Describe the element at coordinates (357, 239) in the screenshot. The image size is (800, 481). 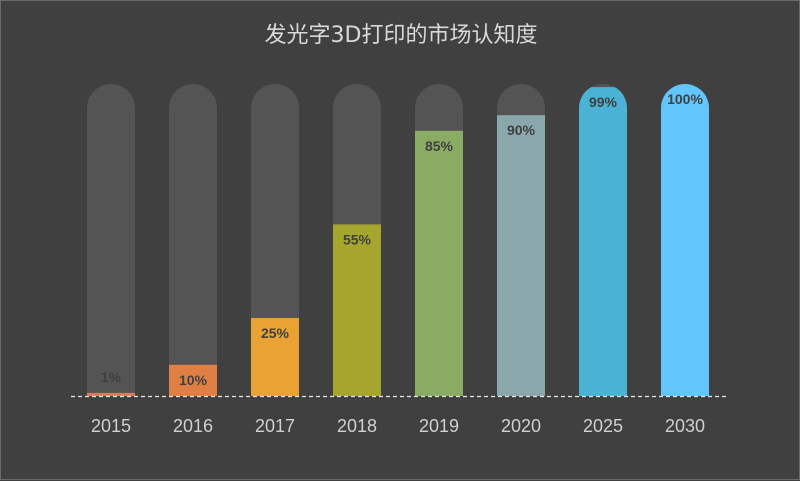
I see `data-label-2018: 55%` at that location.